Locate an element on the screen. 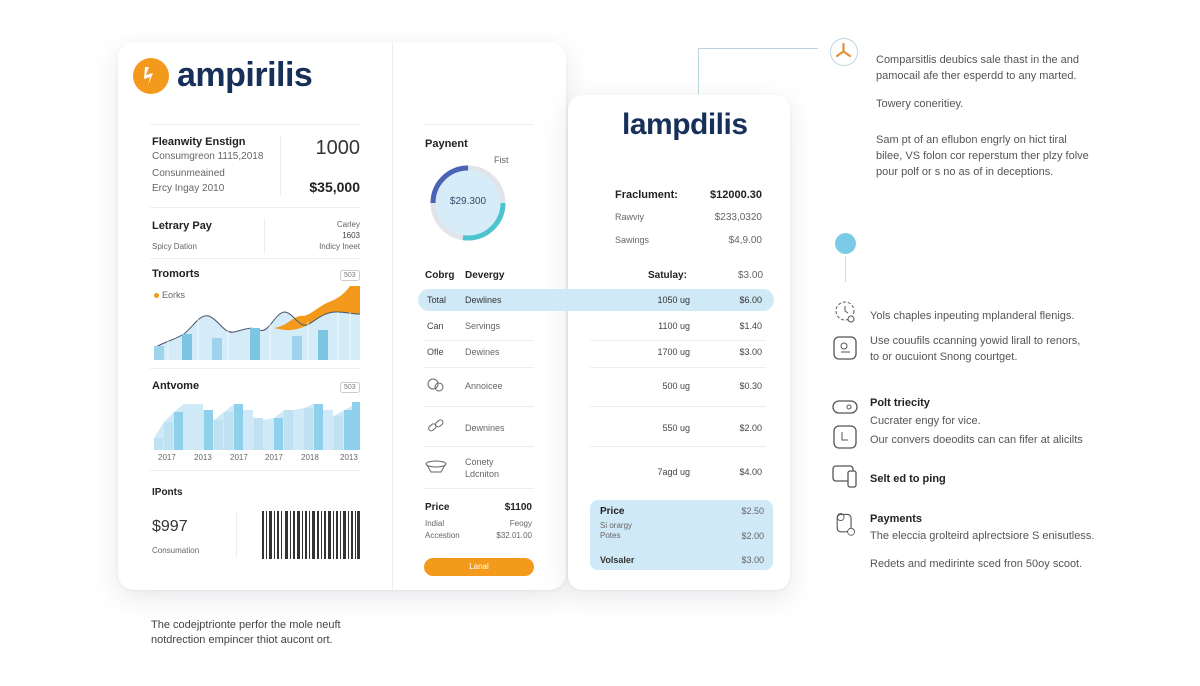  row2-col1: Can is located at coordinates (435, 326).